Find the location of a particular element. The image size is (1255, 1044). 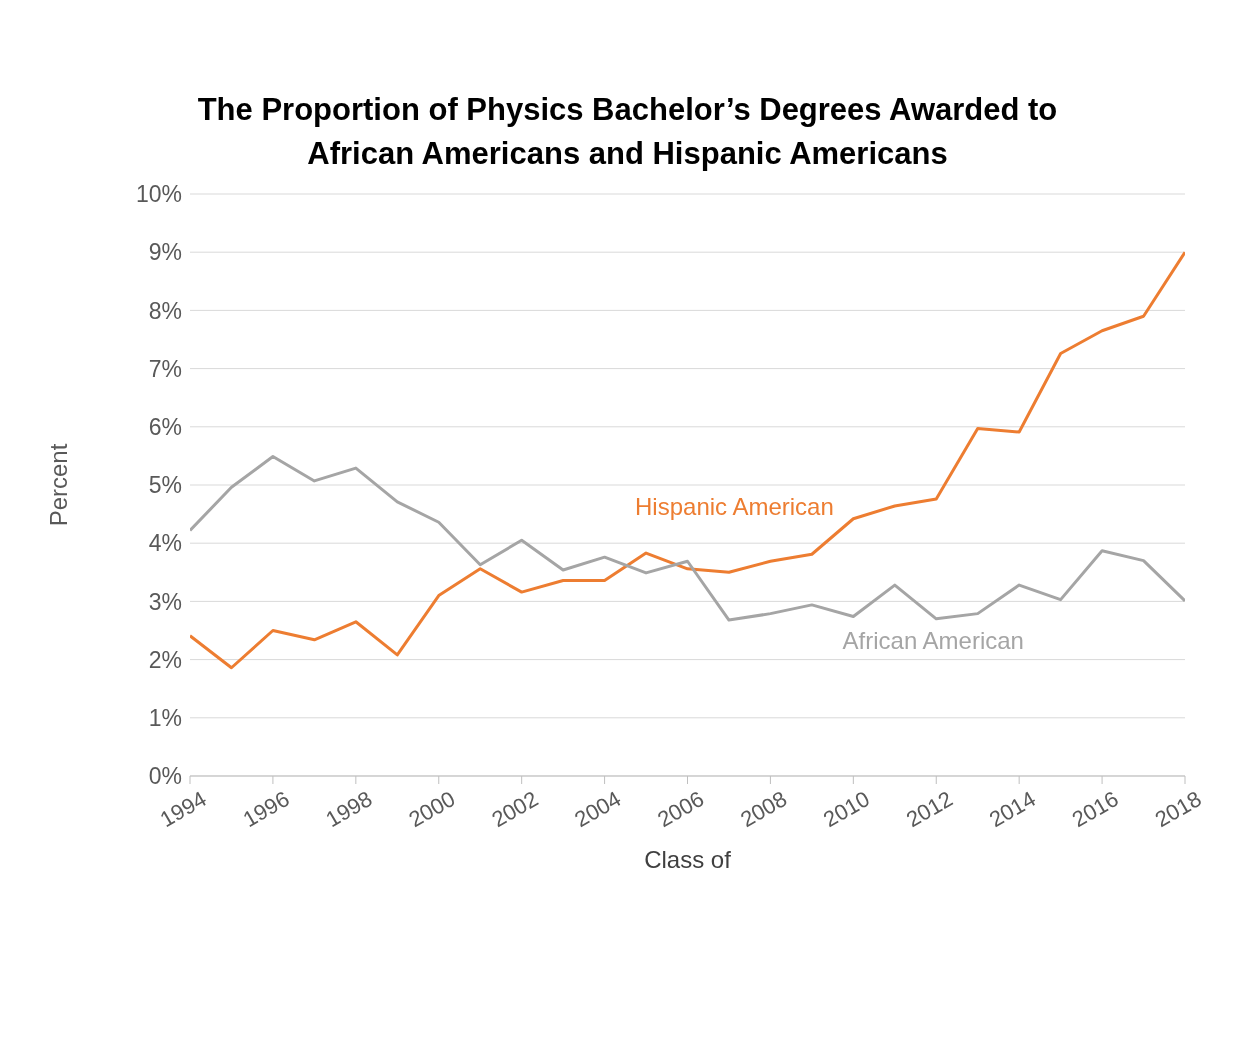

y-axis-title: Percent is located at coordinates (58, 485).